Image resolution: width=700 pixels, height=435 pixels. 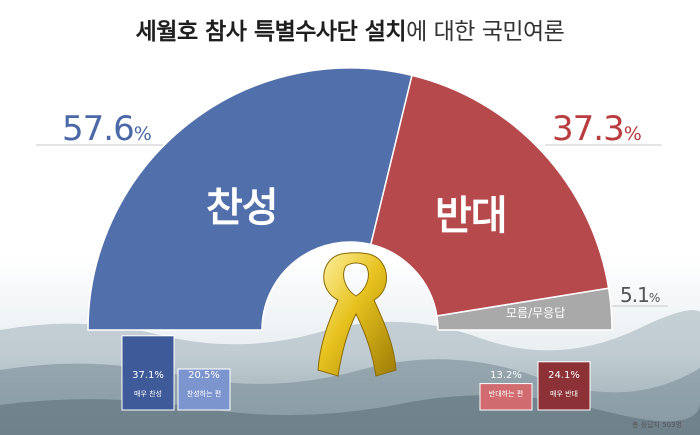 I want to click on disagree-percent-value: 37.3, so click(x=588, y=129).